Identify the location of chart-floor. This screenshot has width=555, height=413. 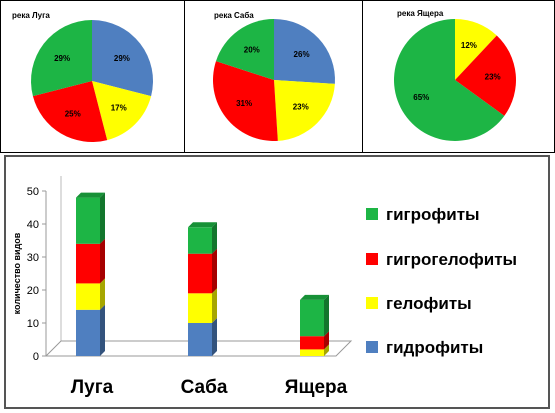
(198, 348).